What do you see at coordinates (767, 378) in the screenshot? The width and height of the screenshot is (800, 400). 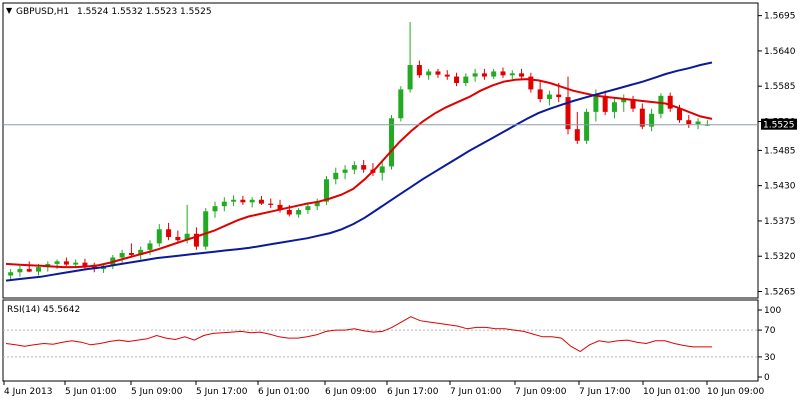 I see `rsi-tick-label: 0` at bounding box center [767, 378].